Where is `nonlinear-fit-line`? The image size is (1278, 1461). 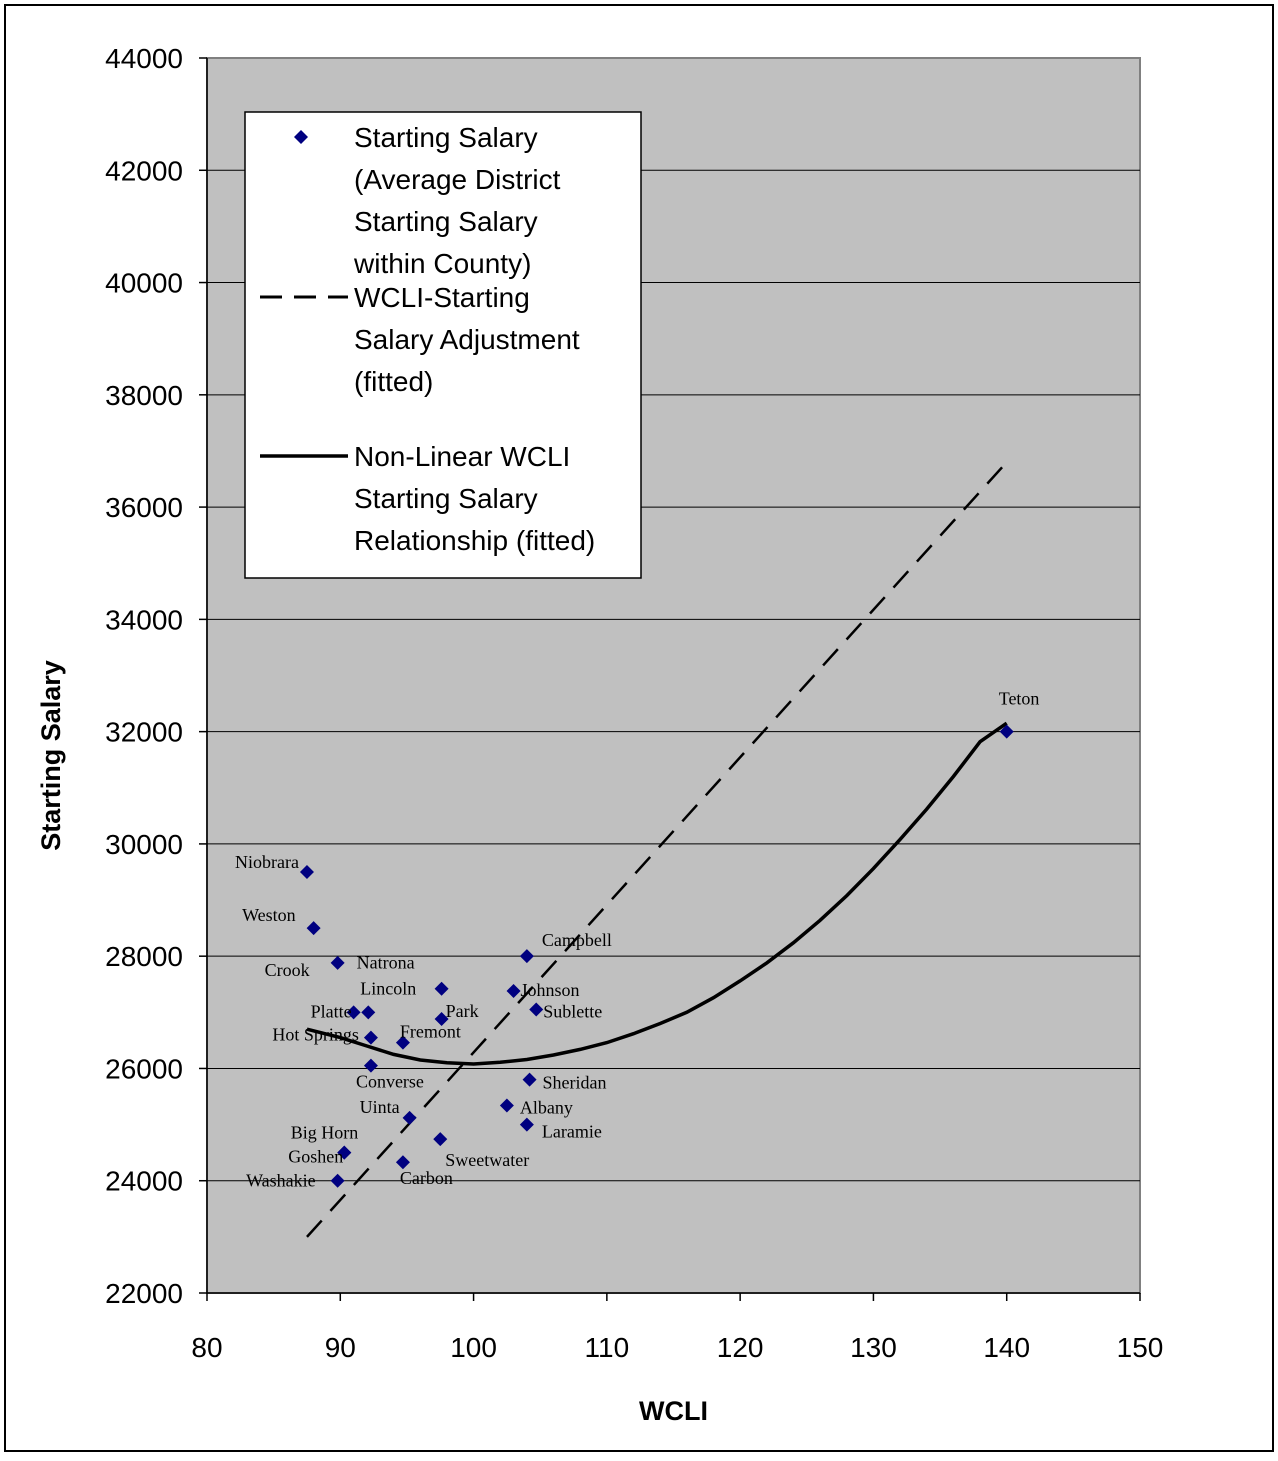 nonlinear-fit-line is located at coordinates (657, 893).